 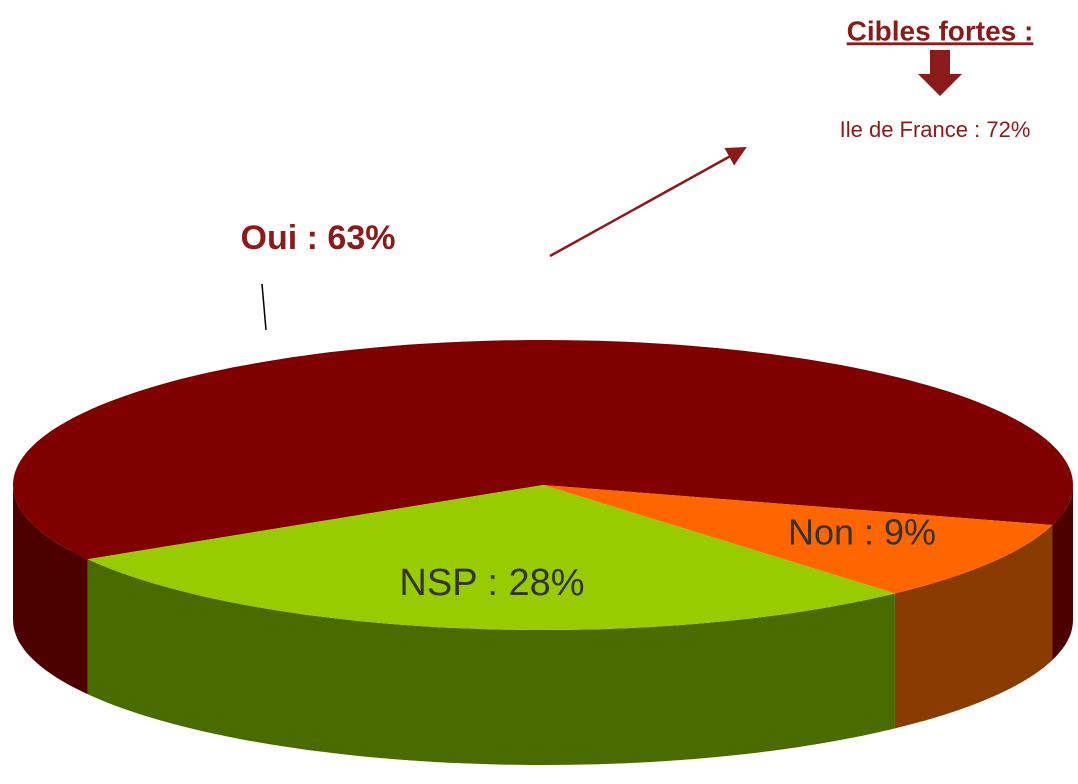 I want to click on annotation-heading: Cibles fortes :, so click(x=940, y=30).